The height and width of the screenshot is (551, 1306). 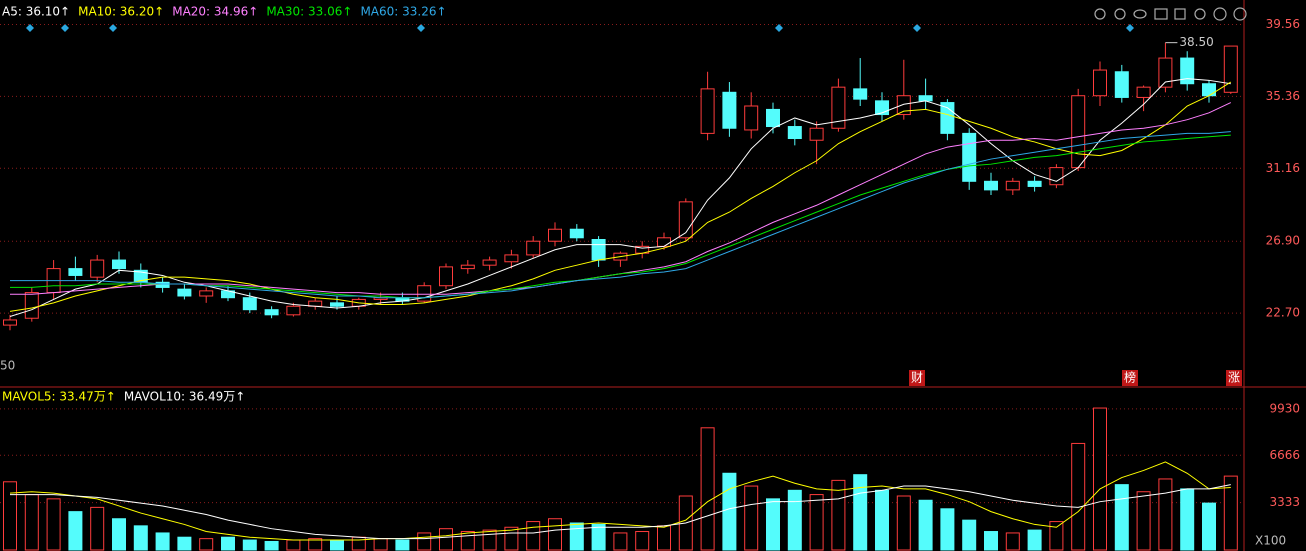 What do you see at coordinates (1284, 455) in the screenshot?
I see `y-tick-label: 6666` at bounding box center [1284, 455].